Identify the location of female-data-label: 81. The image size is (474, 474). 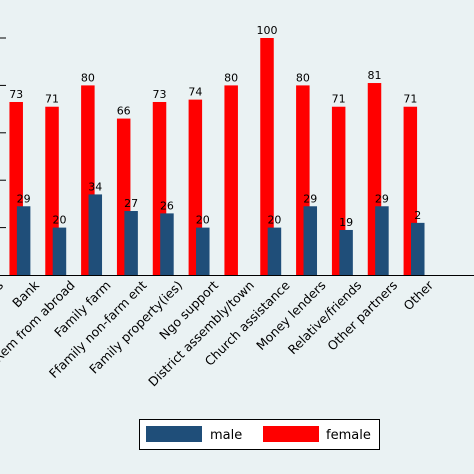
(375, 75).